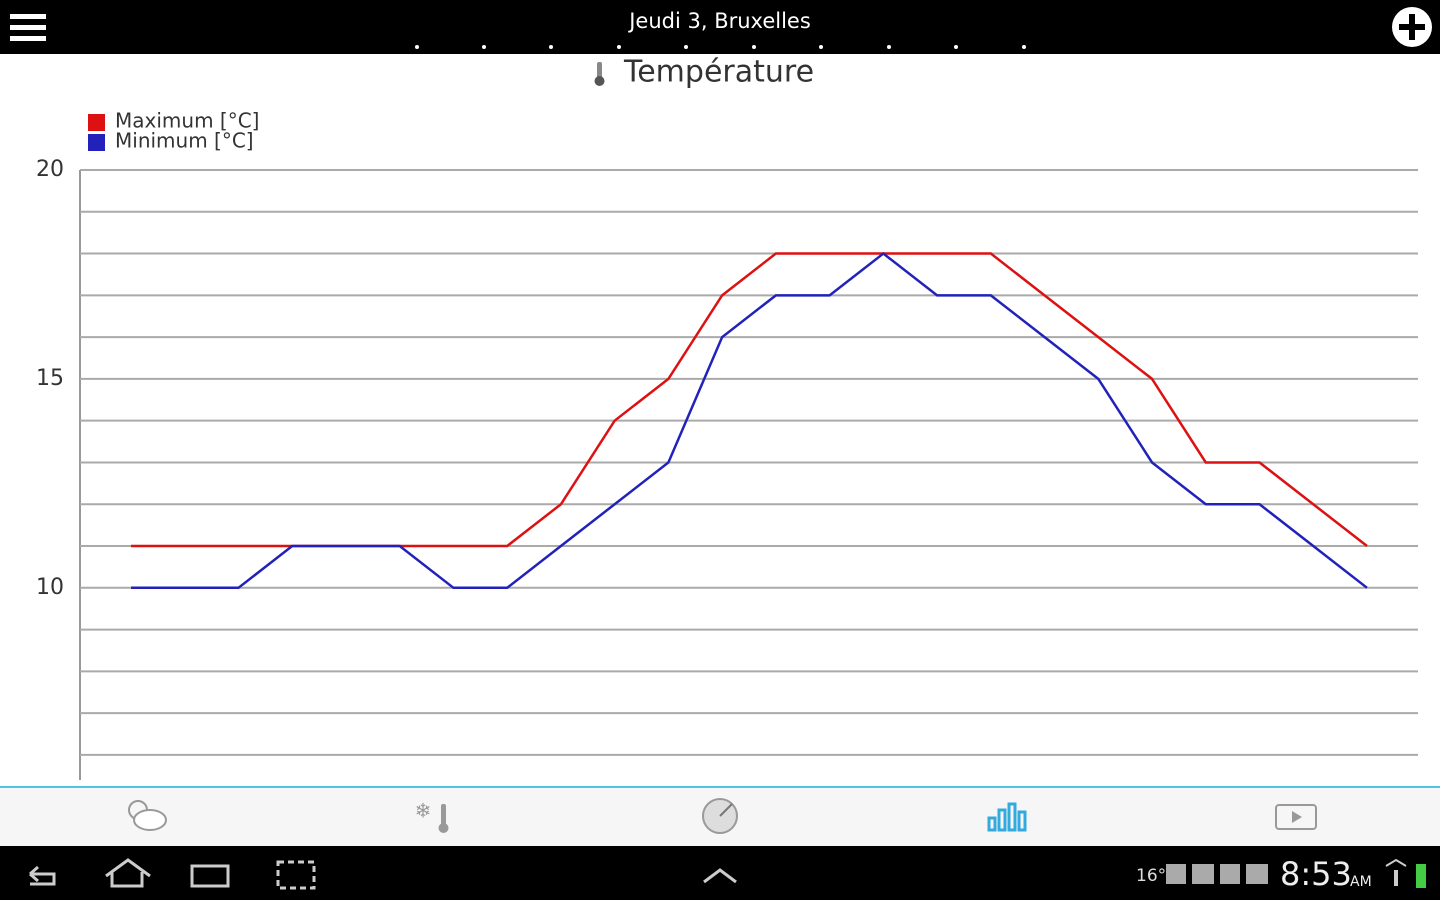 Image resolution: width=1440 pixels, height=904 pixels. I want to click on screenshot-button, so click(296, 875).